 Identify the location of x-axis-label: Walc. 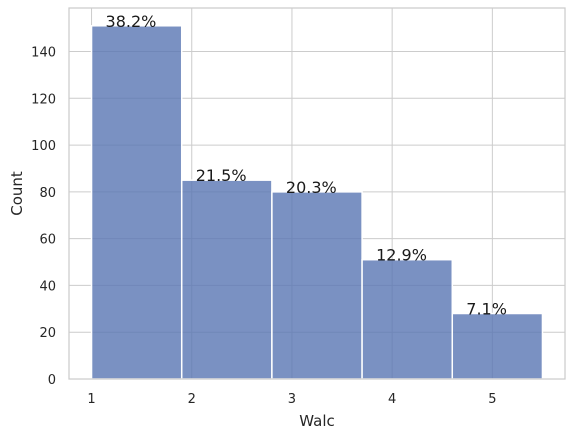
(316, 421).